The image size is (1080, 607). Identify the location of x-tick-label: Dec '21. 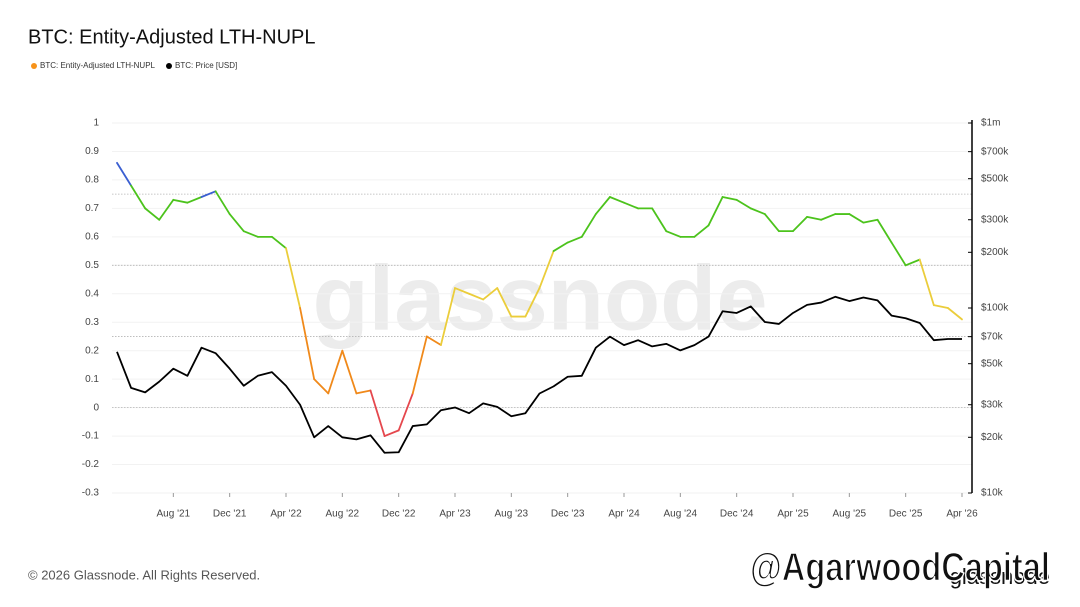
(230, 514).